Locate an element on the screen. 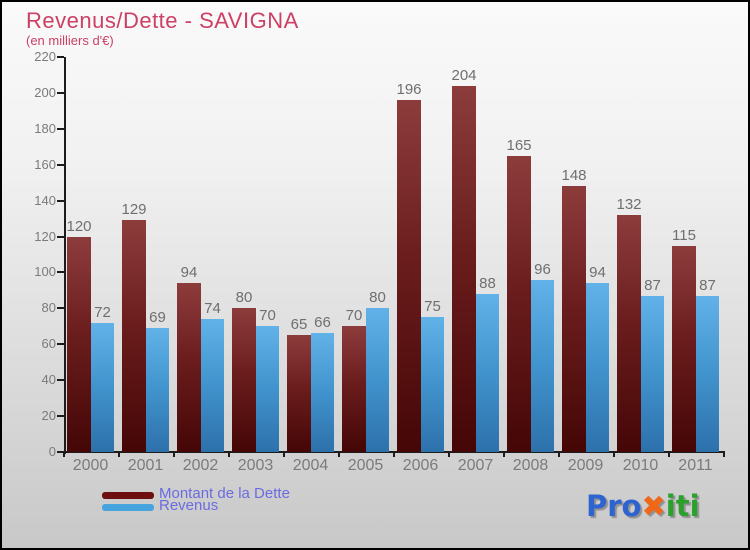 The image size is (750, 550). x-category-label: 2000 is located at coordinates (90, 465).